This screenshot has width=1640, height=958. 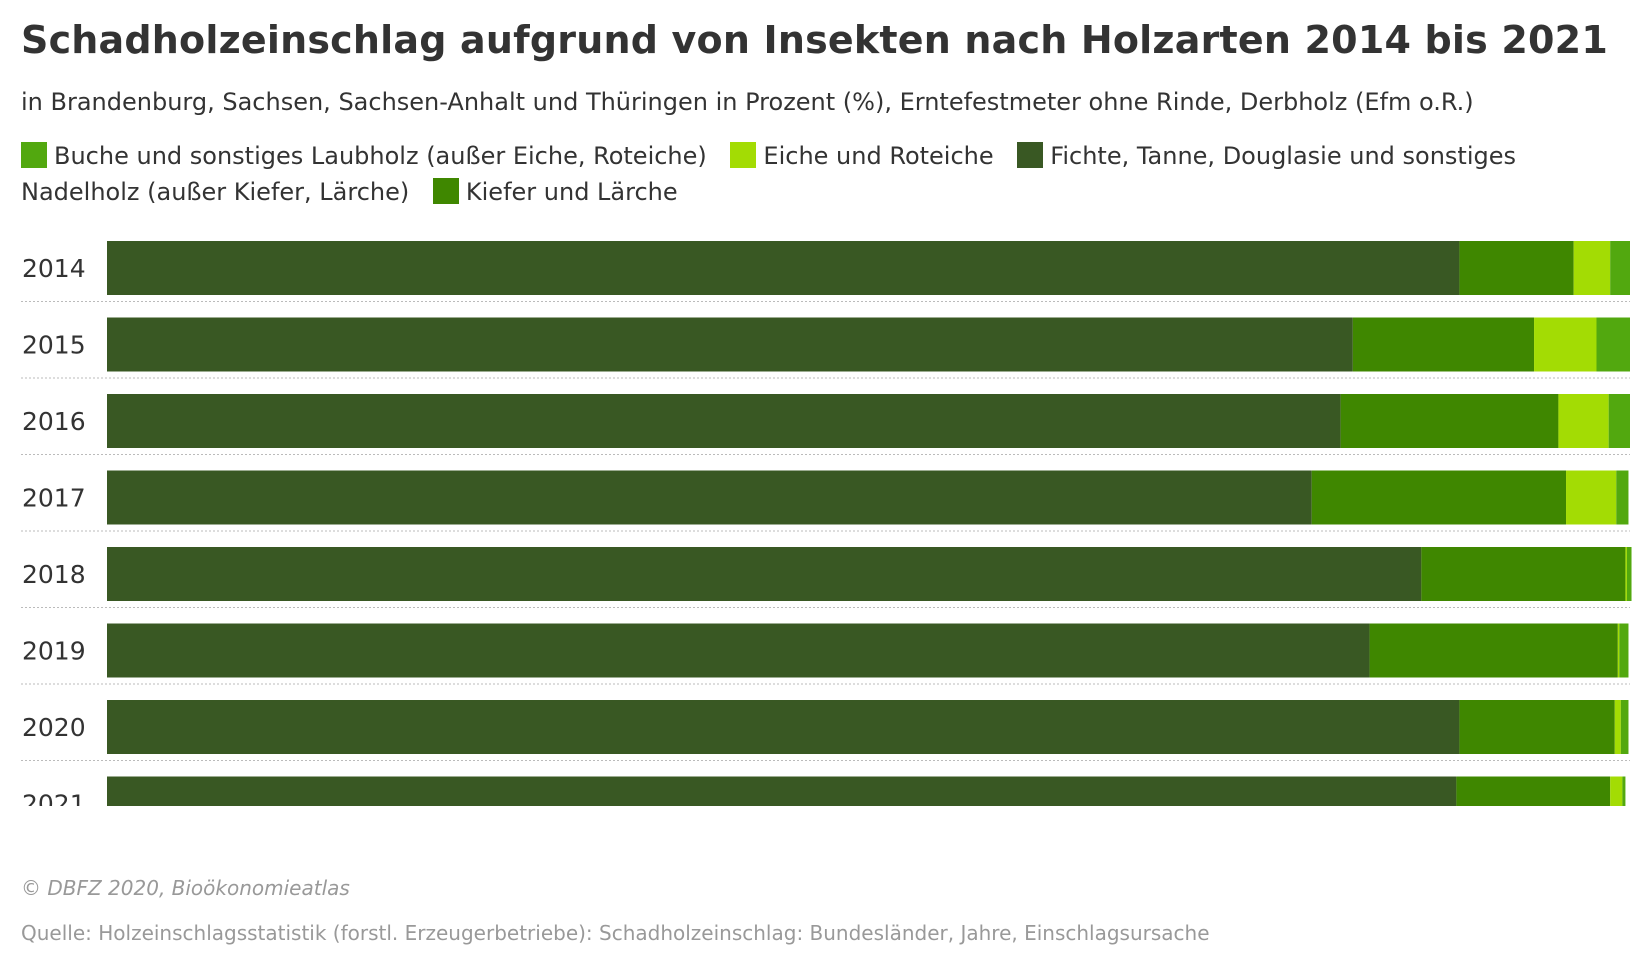 I want to click on bar-segment-2014-s2, so click(x=1592, y=268).